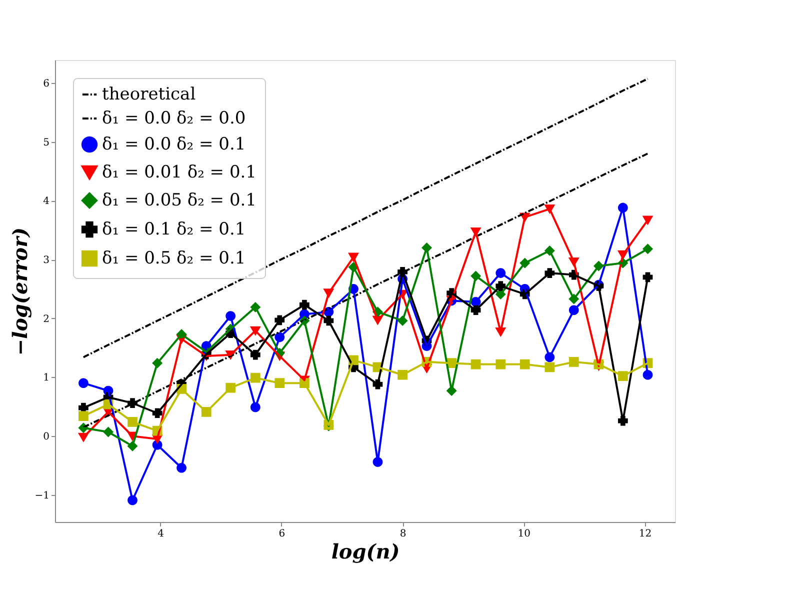 The height and width of the screenshot is (600, 800). What do you see at coordinates (46, 142) in the screenshot?
I see `y-tick-label: 5` at bounding box center [46, 142].